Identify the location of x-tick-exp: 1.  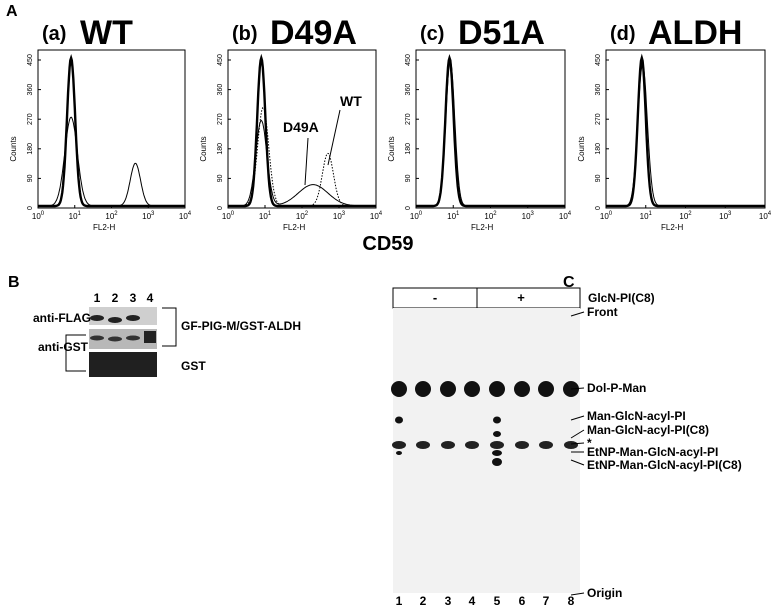
(80, 214).